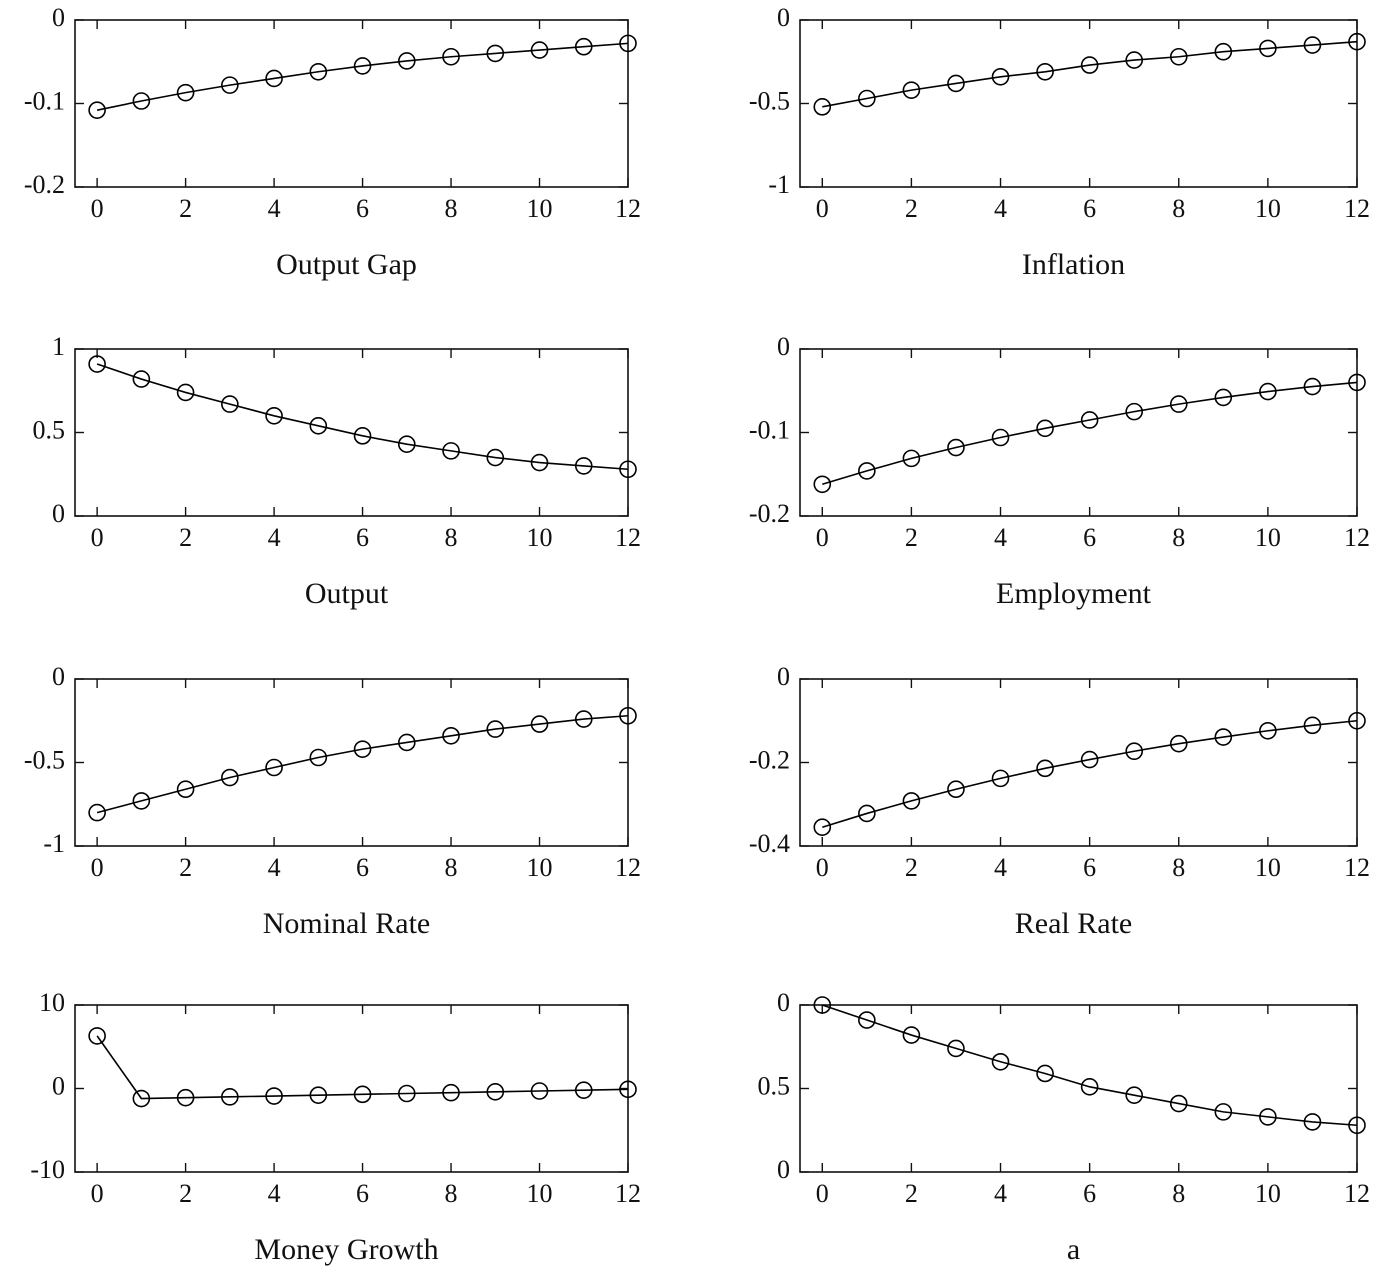  What do you see at coordinates (1074, 593) in the screenshot?
I see `chart-title: Employment` at bounding box center [1074, 593].